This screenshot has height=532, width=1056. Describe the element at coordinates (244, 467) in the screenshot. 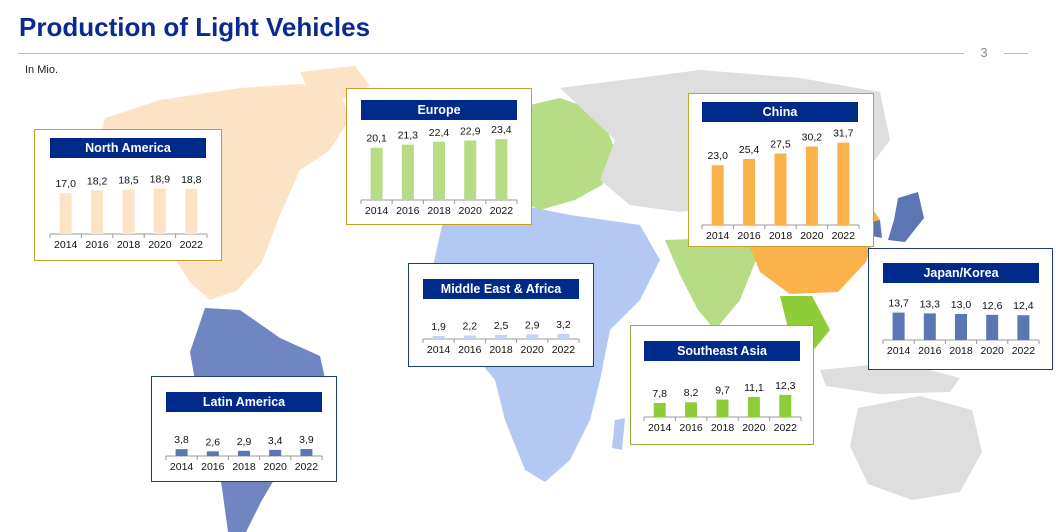

I see `category-label-latin-america-2018: 2018` at that location.